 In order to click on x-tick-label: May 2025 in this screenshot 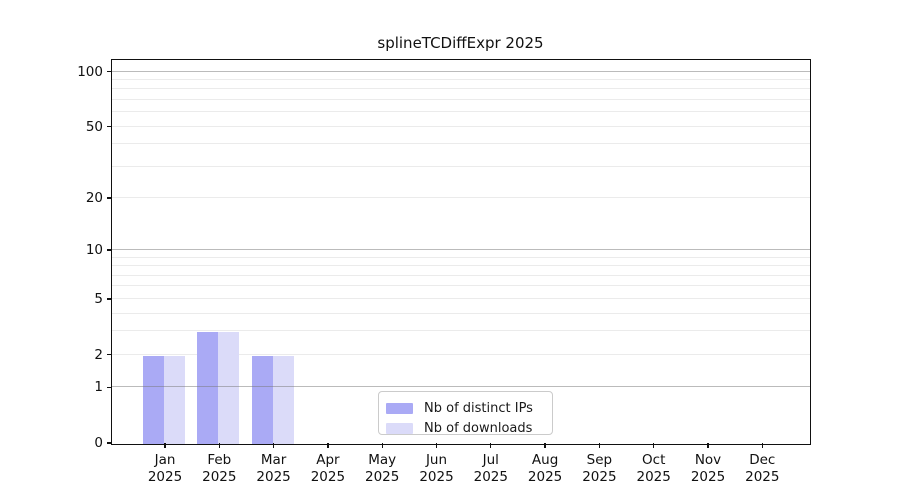, I will do `click(382, 468)`.